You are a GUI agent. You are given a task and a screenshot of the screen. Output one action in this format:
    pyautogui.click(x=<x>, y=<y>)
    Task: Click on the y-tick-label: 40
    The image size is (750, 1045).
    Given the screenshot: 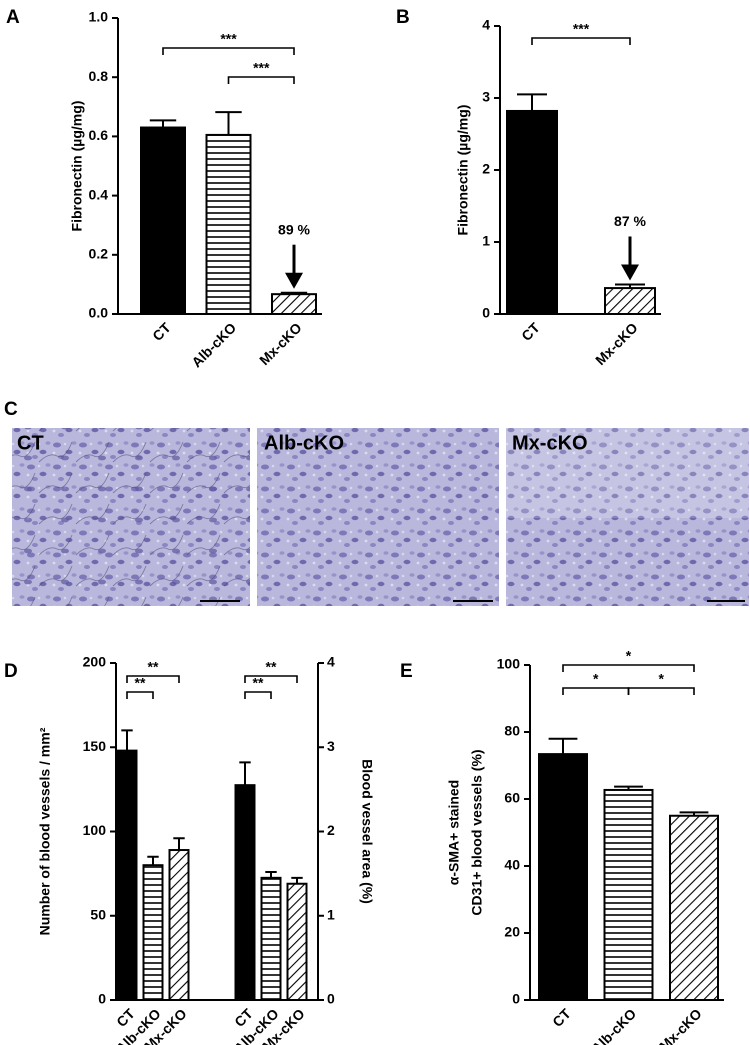 What is the action you would take?
    pyautogui.click(x=512, y=865)
    